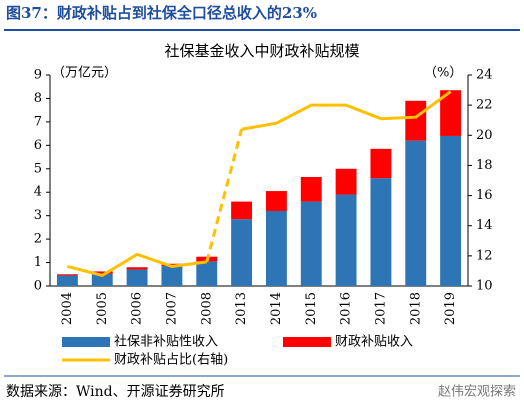 The width and height of the screenshot is (524, 410). I want to click on legend-label: 社保非补贴性收入, so click(166, 342).